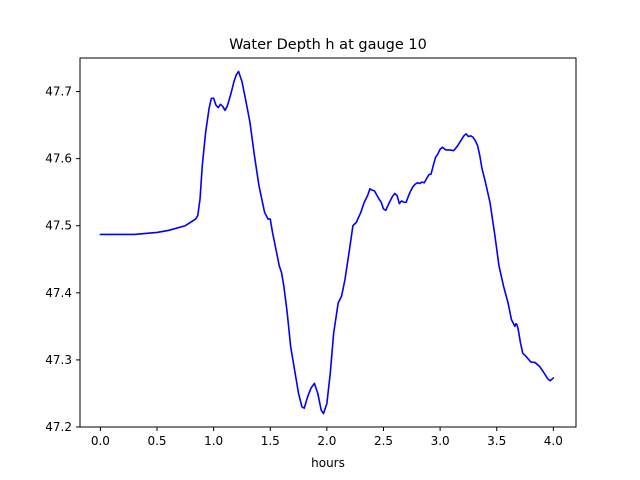  Describe the element at coordinates (58, 360) in the screenshot. I see `y-tick-label: 47.3` at that location.